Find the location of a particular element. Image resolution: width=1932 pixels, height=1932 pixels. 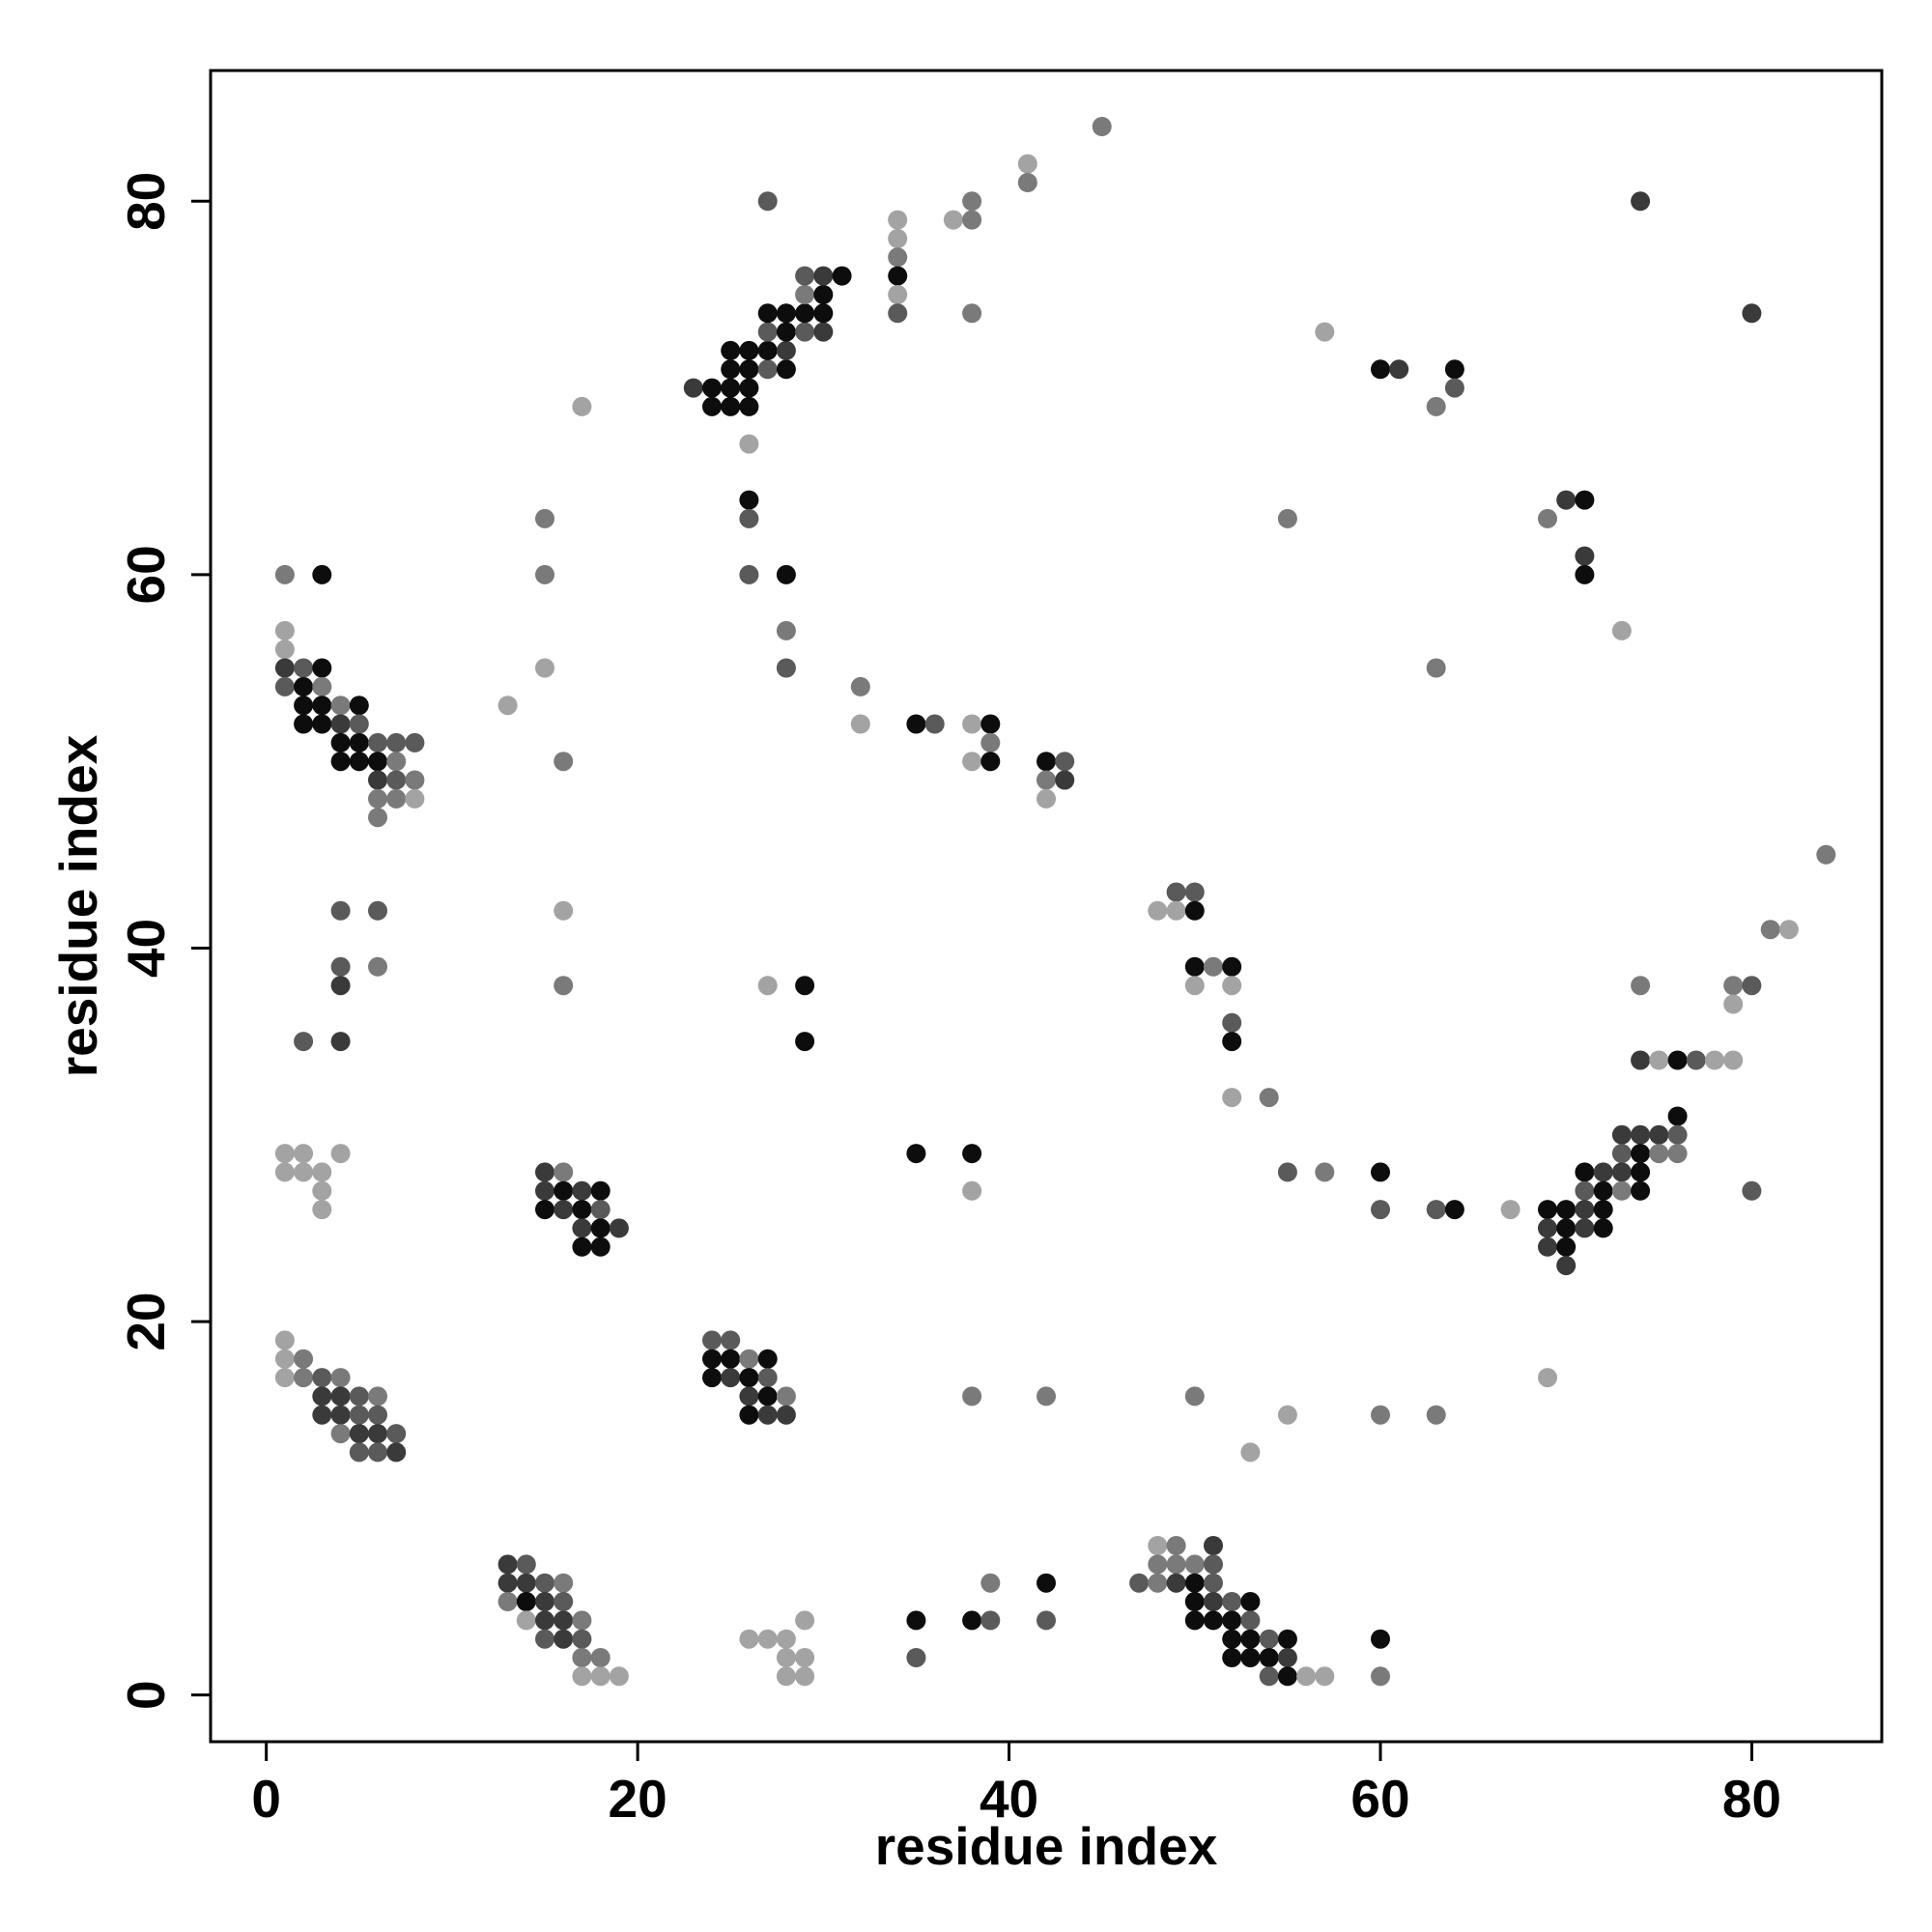

x-tick-label: 40 is located at coordinates (1009, 1799).